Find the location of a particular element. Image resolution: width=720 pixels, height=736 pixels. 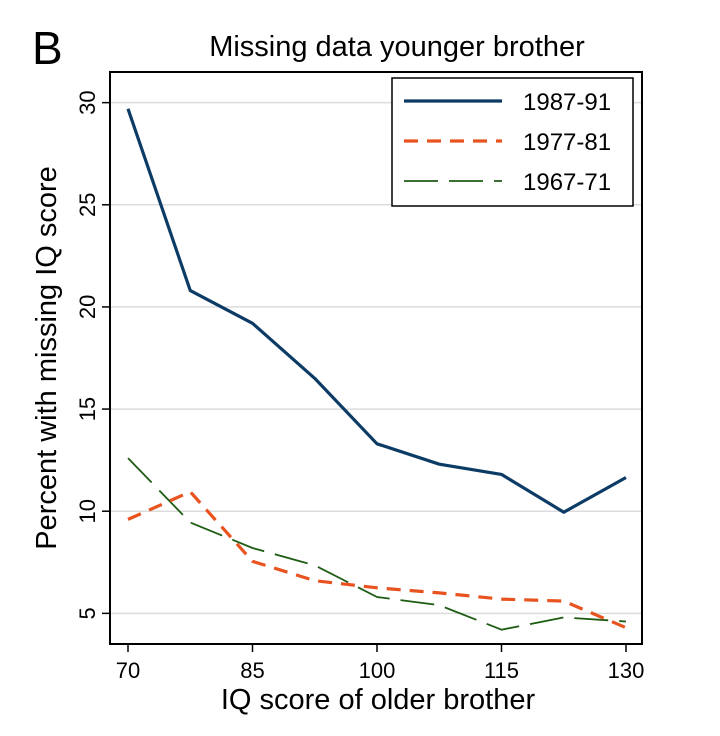

x-tick-label: 130 is located at coordinates (626, 670).